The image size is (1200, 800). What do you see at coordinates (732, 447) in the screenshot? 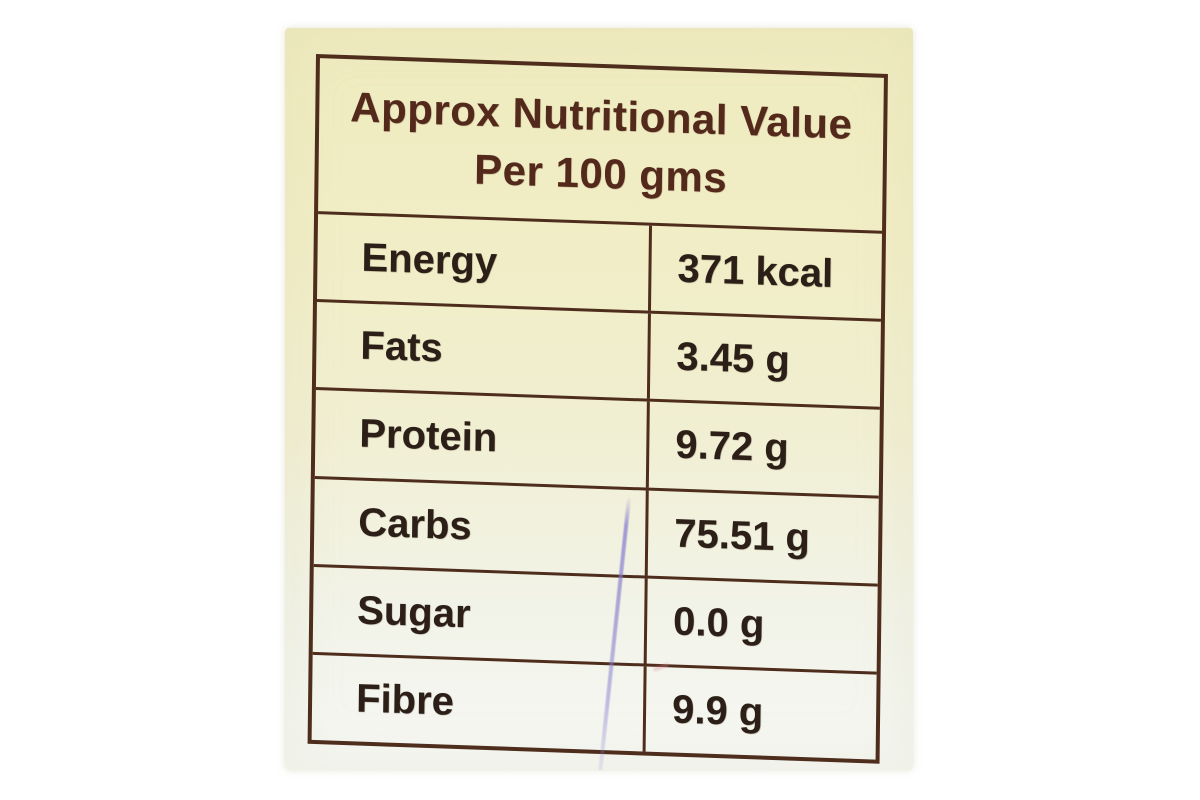
I see `nutrient-value: 9.72 g` at bounding box center [732, 447].